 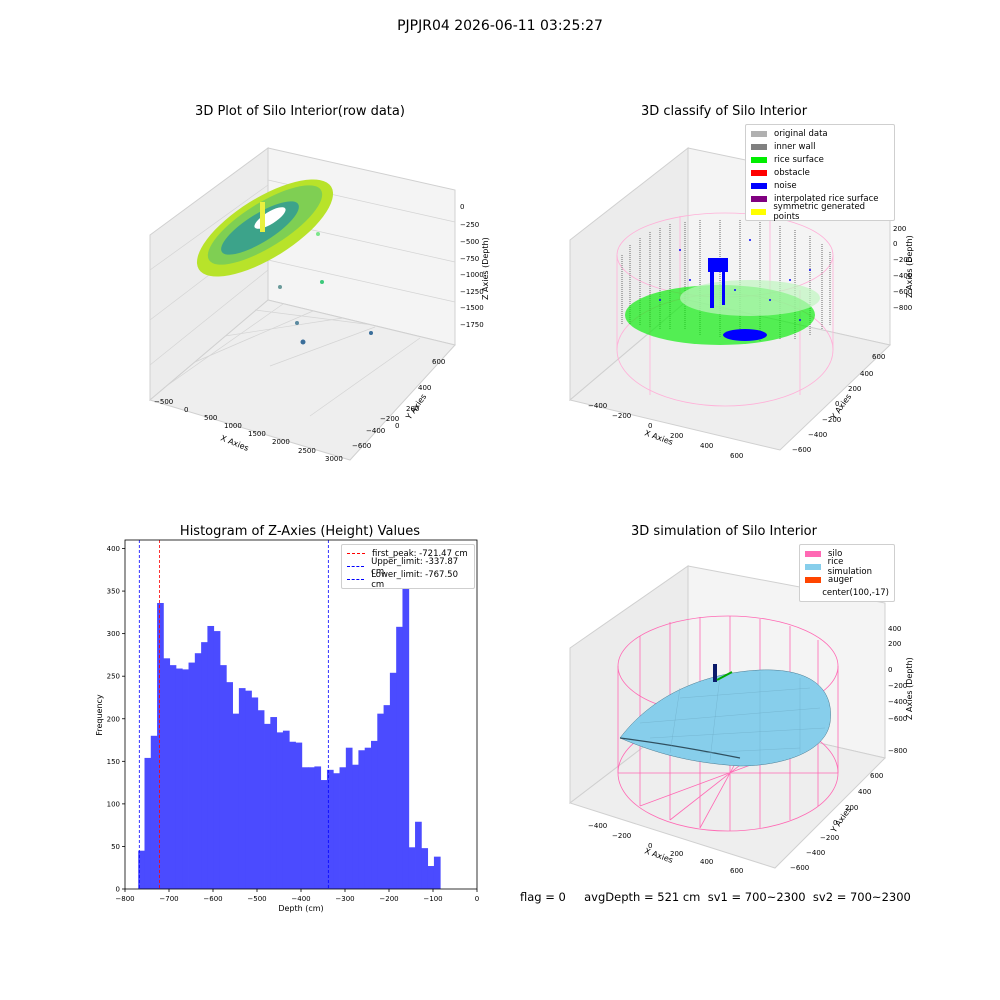 I want to click on sim-plot-title: 3D simulation of Silo Interior, so click(x=724, y=531).